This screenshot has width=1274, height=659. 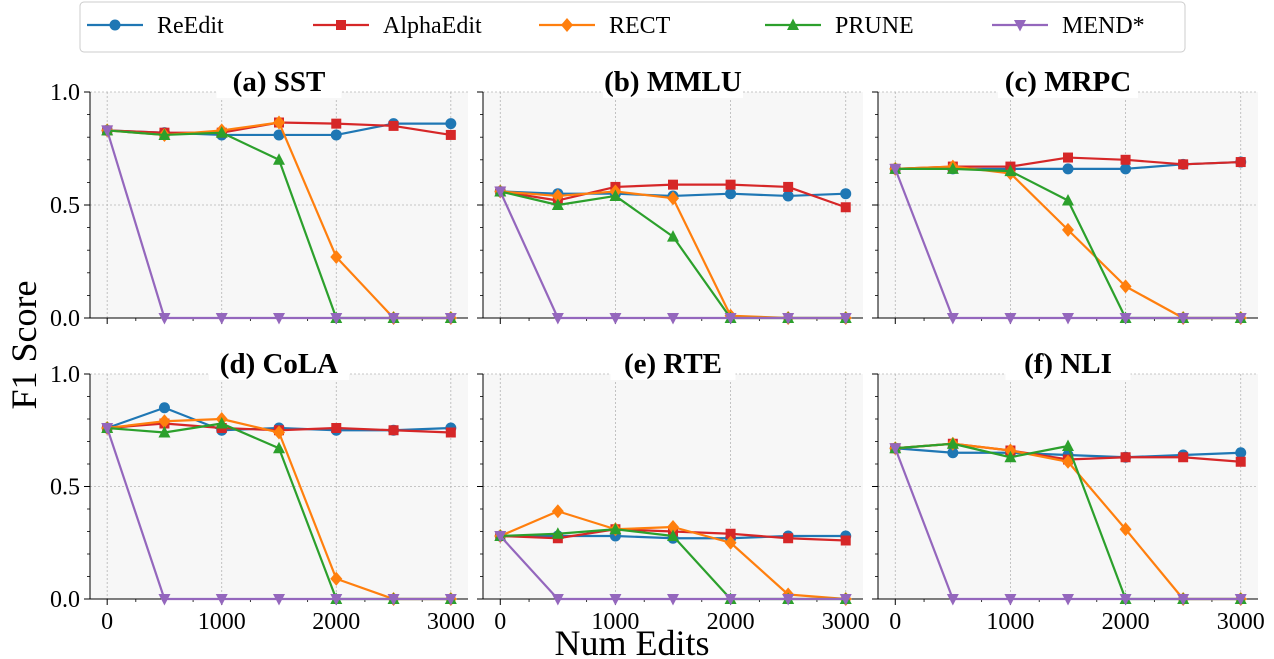 What do you see at coordinates (1126, 622) in the screenshot?
I see `x-tick-label: 2000` at bounding box center [1126, 622].